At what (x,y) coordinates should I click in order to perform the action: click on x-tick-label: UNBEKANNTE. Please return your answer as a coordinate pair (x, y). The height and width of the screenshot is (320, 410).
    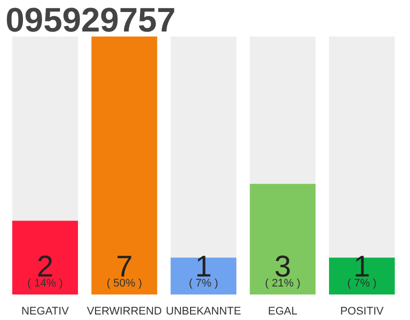
    Looking at the image, I should click on (204, 312).